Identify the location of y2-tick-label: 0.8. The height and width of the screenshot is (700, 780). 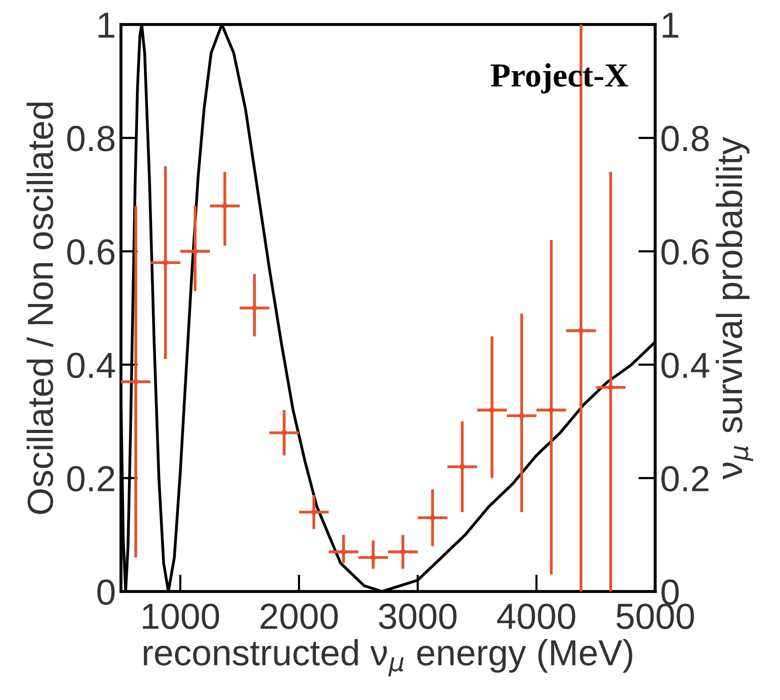
(685, 139).